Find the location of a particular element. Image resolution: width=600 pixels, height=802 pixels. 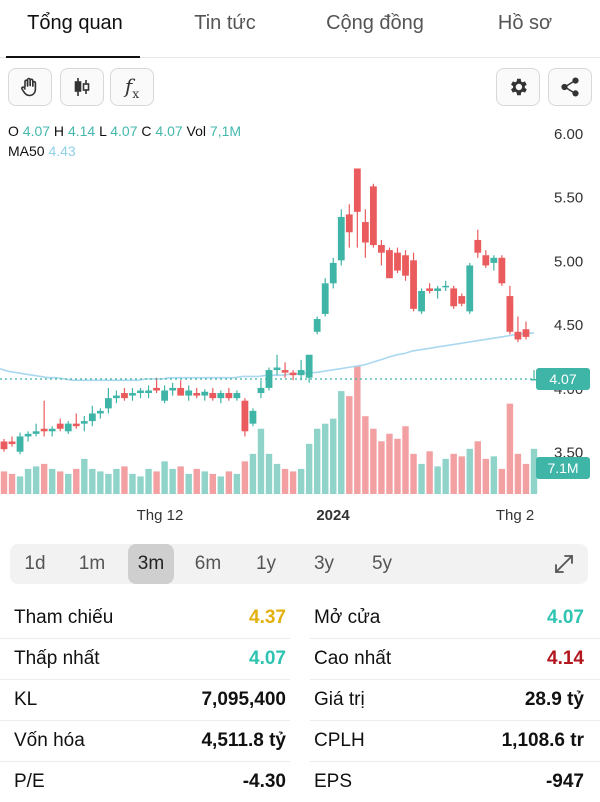

range-6m: 6m is located at coordinates (208, 563).